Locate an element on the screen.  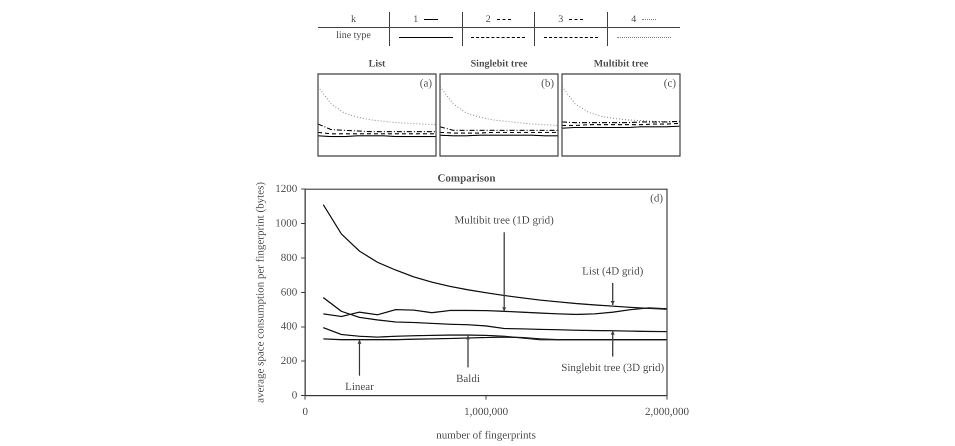
legend-label: 2 is located at coordinates (488, 19).